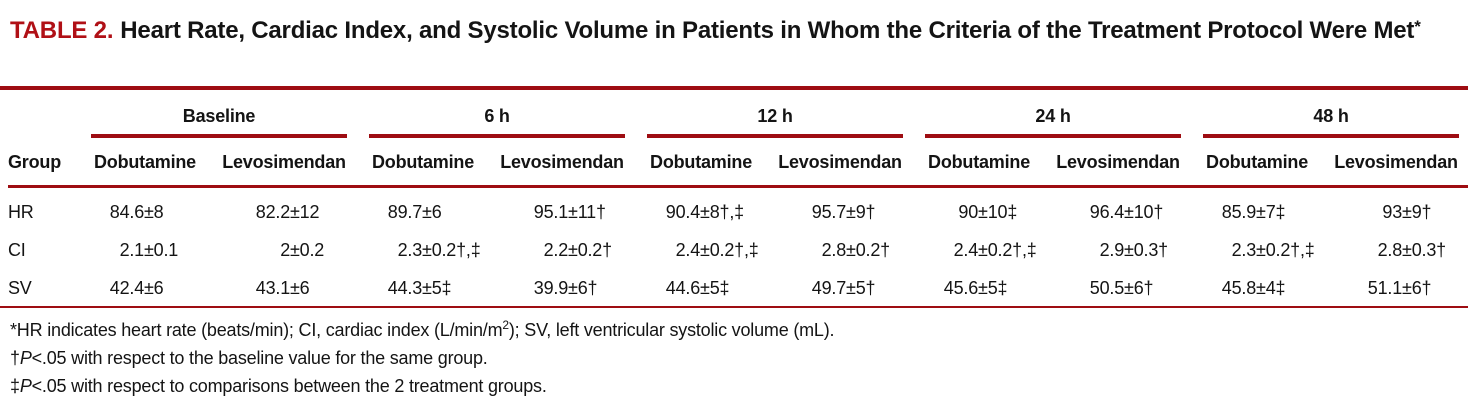  I want to click on cell-value: 2.8±0.3†, so click(1412, 250).